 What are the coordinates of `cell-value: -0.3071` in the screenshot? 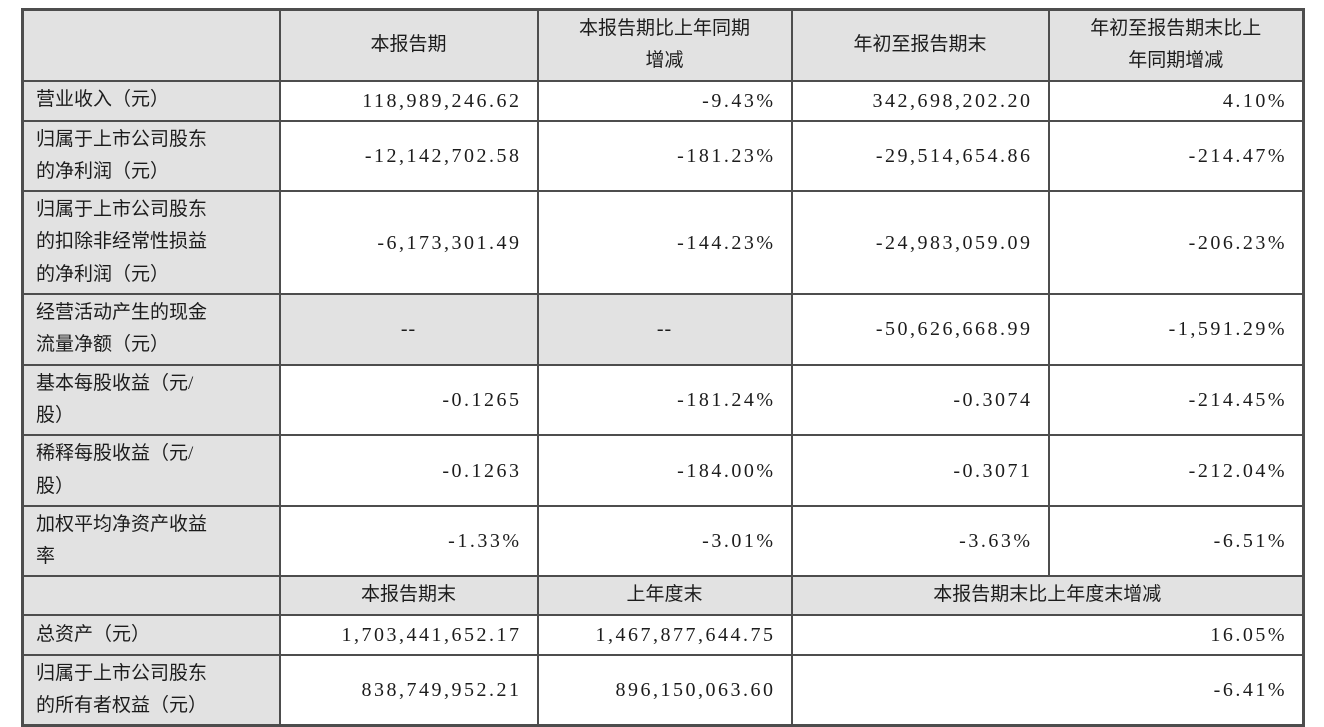 It's located at (920, 470).